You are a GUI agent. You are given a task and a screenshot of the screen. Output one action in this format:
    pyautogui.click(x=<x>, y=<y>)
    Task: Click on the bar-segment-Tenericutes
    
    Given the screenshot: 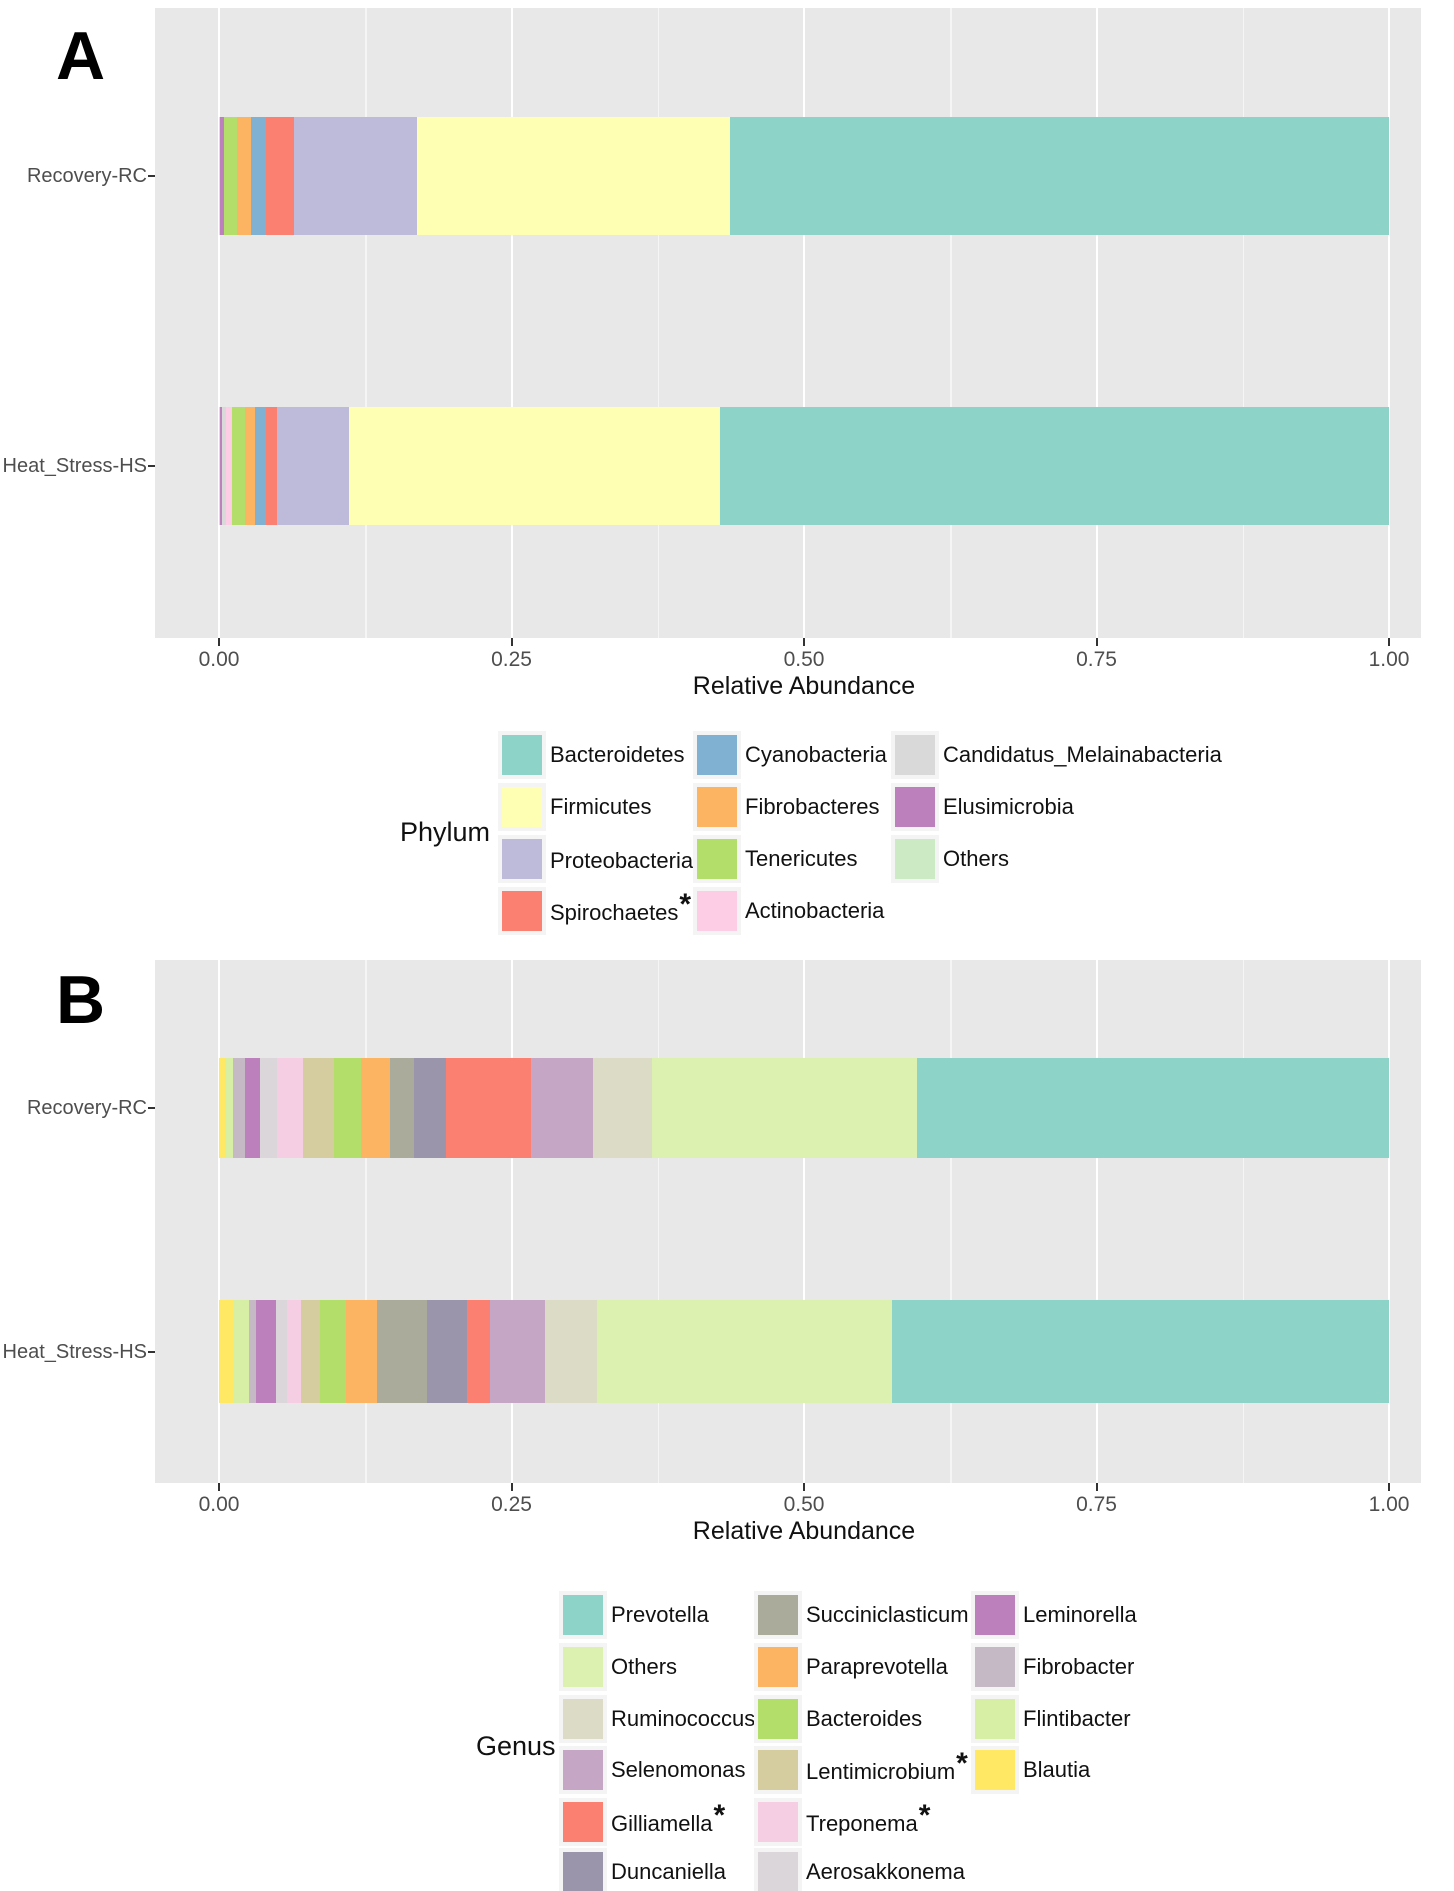 What is the action you would take?
    pyautogui.click(x=238, y=466)
    